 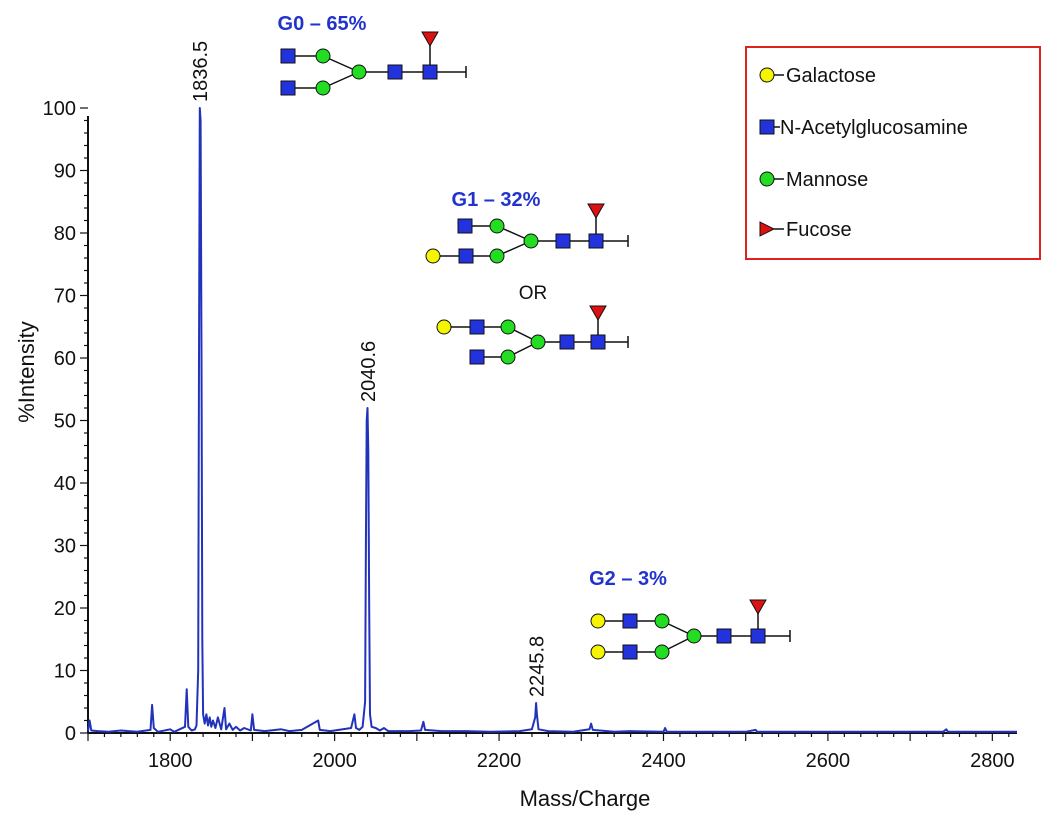 I want to click on x-tick-label: 2600, so click(x=828, y=761).